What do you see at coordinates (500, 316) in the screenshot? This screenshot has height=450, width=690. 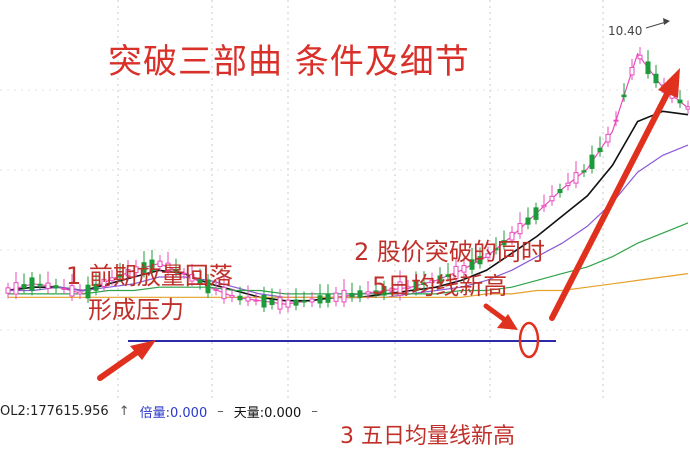 I see `arrow-to-breakout` at bounding box center [500, 316].